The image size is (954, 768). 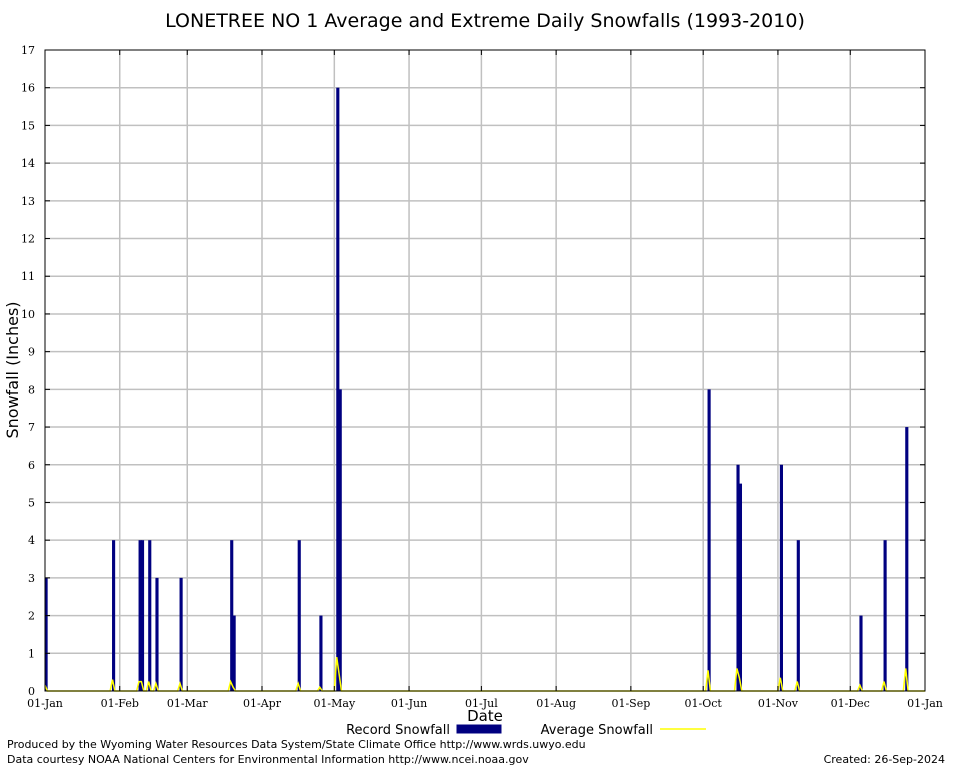 I want to click on y-tick-label: 6, so click(x=31, y=465).